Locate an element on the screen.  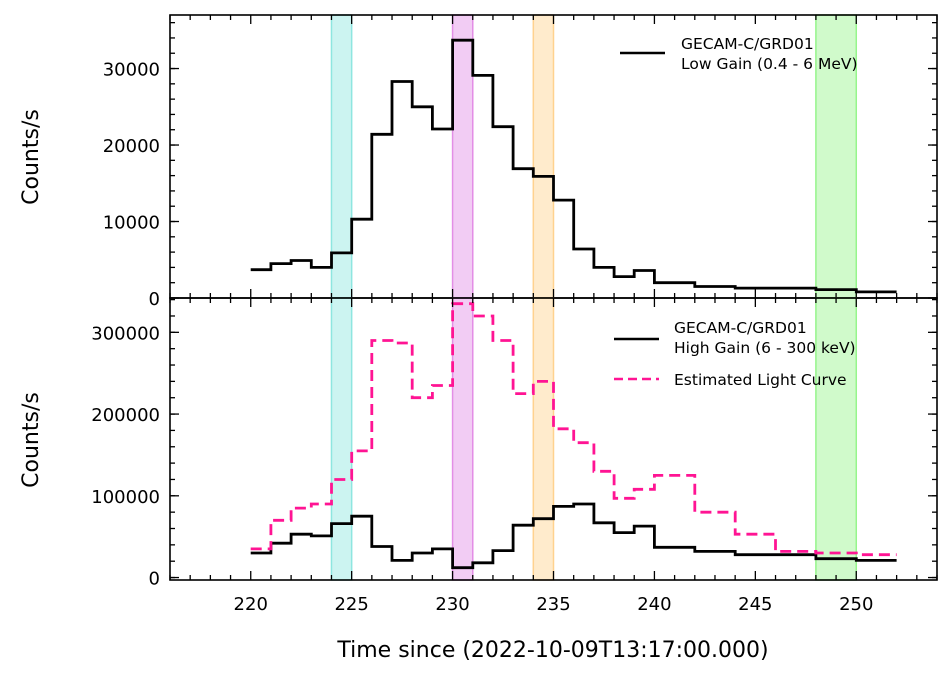
bottom-ytick-label-1: 100000 is located at coordinates (125, 497).